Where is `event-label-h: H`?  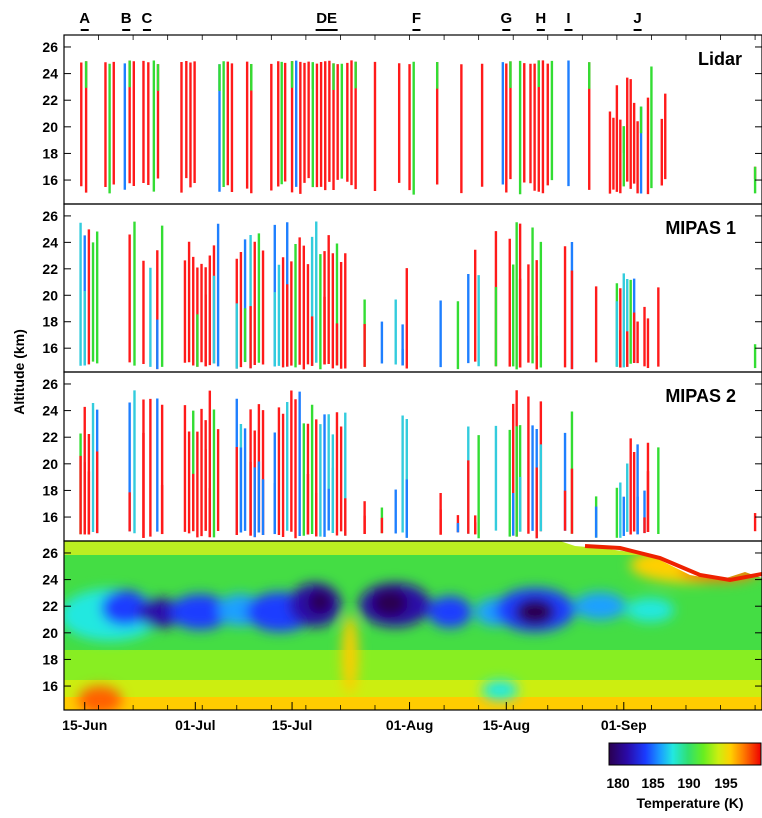
event-label-h: H is located at coordinates (540, 18).